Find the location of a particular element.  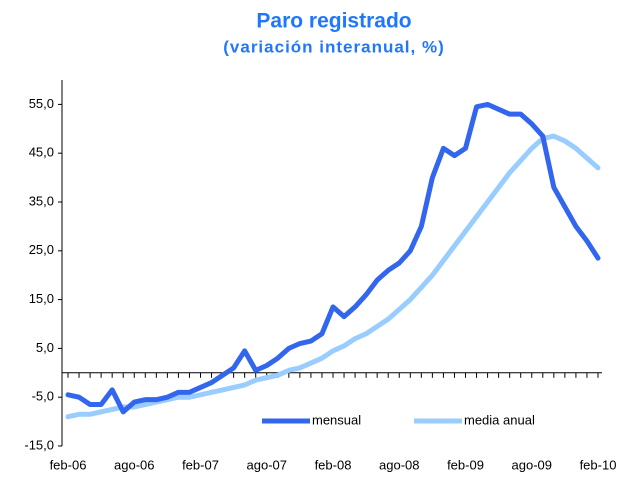

y-tick-label: 35,0 is located at coordinates (41, 200).